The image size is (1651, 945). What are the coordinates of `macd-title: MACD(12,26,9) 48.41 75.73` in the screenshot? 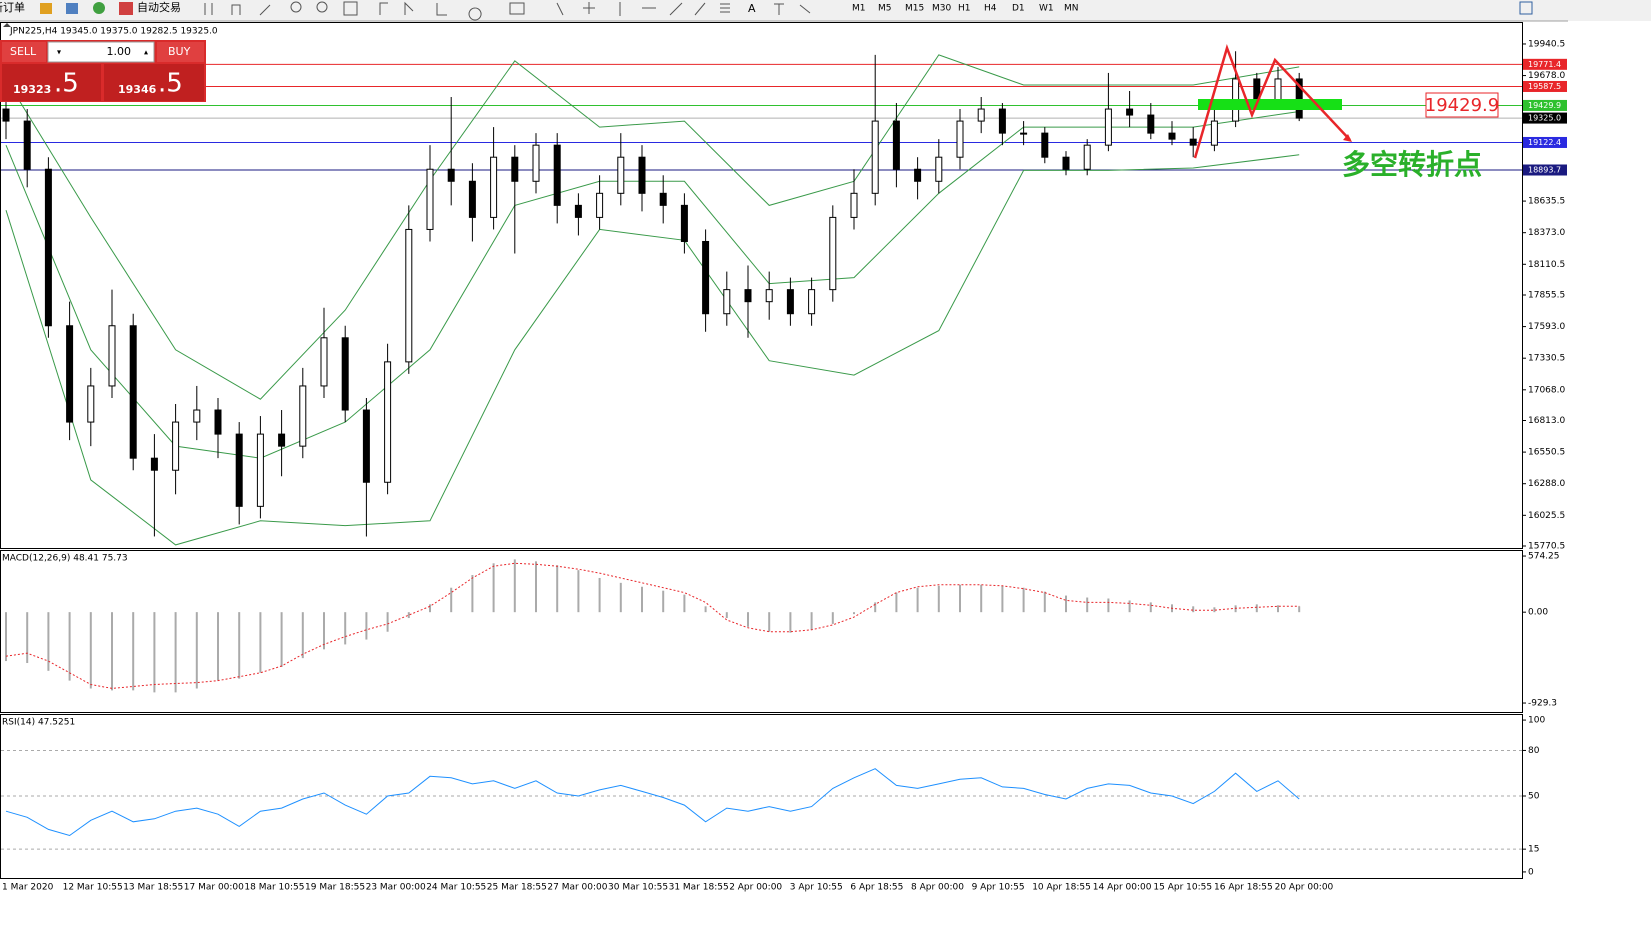 It's located at (65, 559).